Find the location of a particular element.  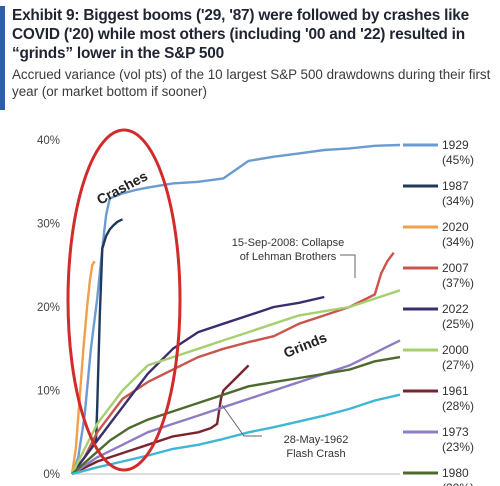

legend-label-2022: 2022 is located at coordinates (455, 309).